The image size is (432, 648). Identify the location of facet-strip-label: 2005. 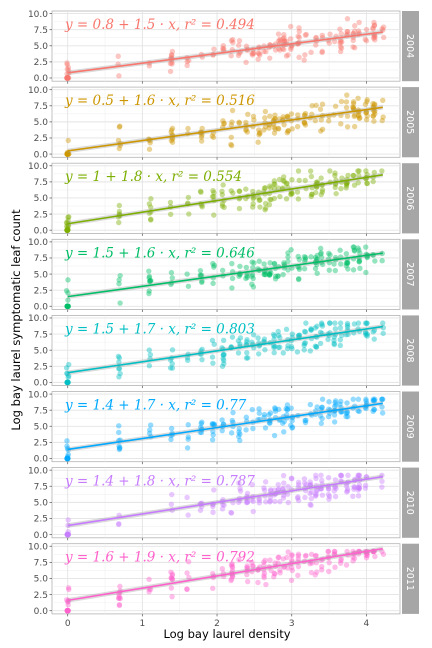
(409, 122).